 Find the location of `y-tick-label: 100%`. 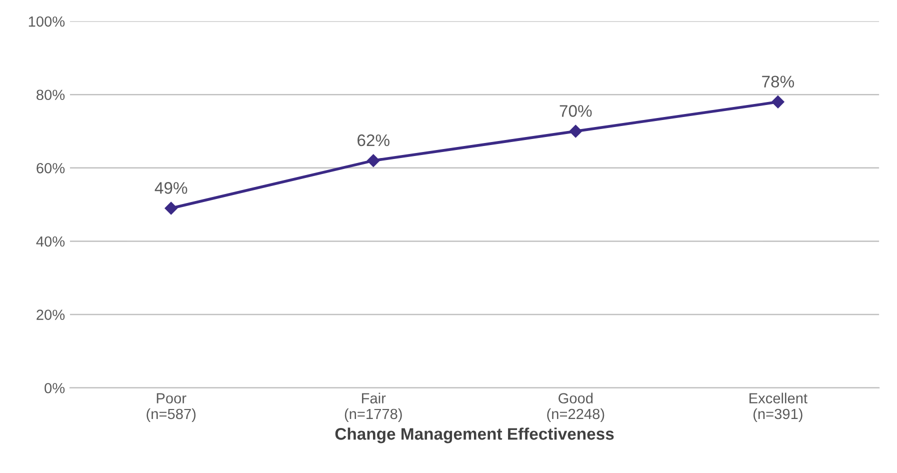

y-tick-label: 100% is located at coordinates (46, 21).